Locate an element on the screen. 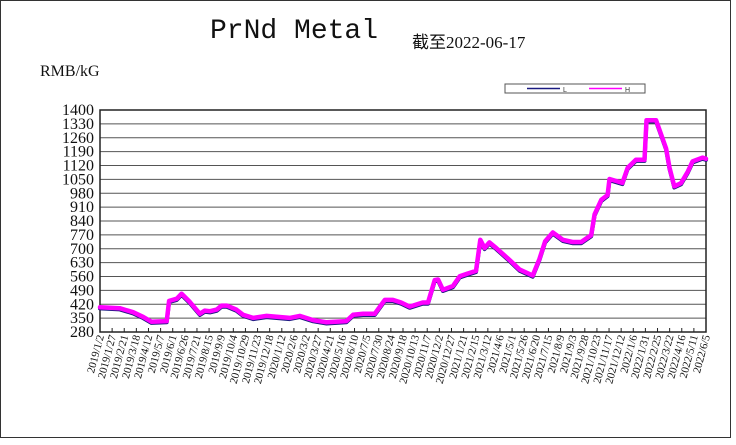 The height and width of the screenshot is (445, 736). y-tick-label: 420 is located at coordinates (82, 304).